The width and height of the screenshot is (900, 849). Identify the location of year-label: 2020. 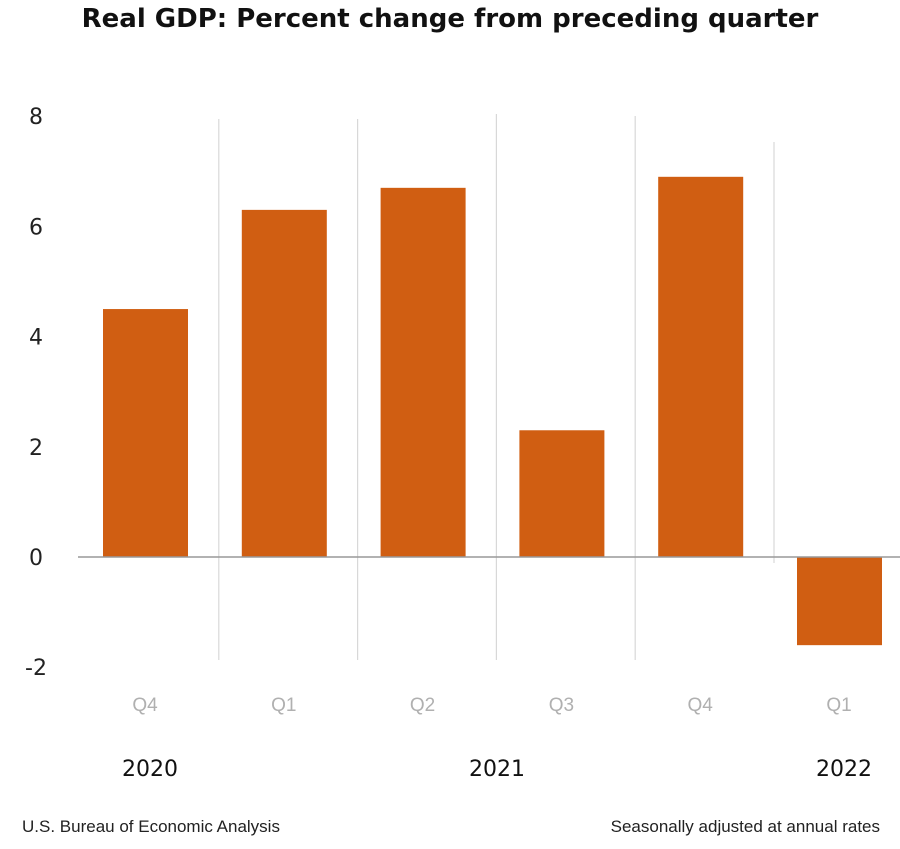
(150, 769).